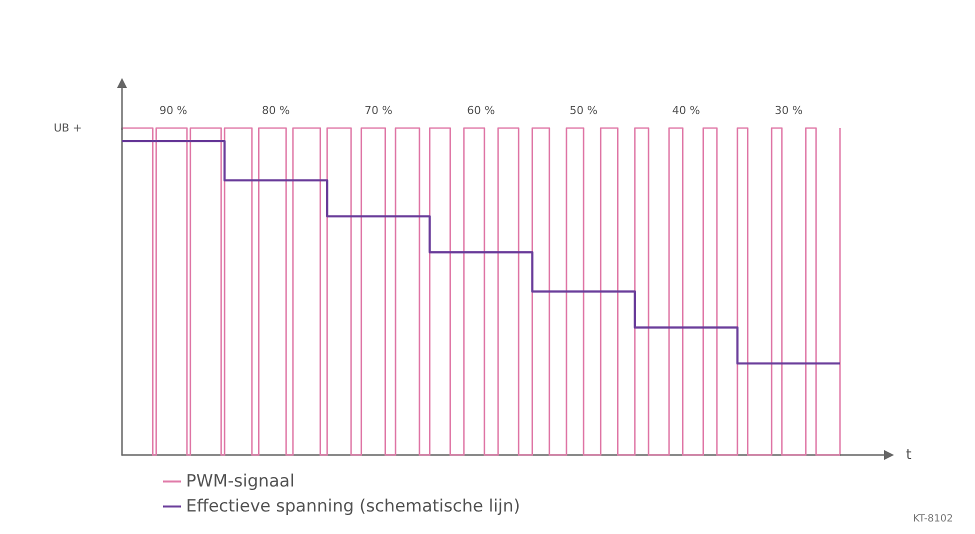 The image size is (975, 534). Describe the element at coordinates (353, 506) in the screenshot. I see `legend-label: Effectieve spanning (schematische lijn)` at that location.